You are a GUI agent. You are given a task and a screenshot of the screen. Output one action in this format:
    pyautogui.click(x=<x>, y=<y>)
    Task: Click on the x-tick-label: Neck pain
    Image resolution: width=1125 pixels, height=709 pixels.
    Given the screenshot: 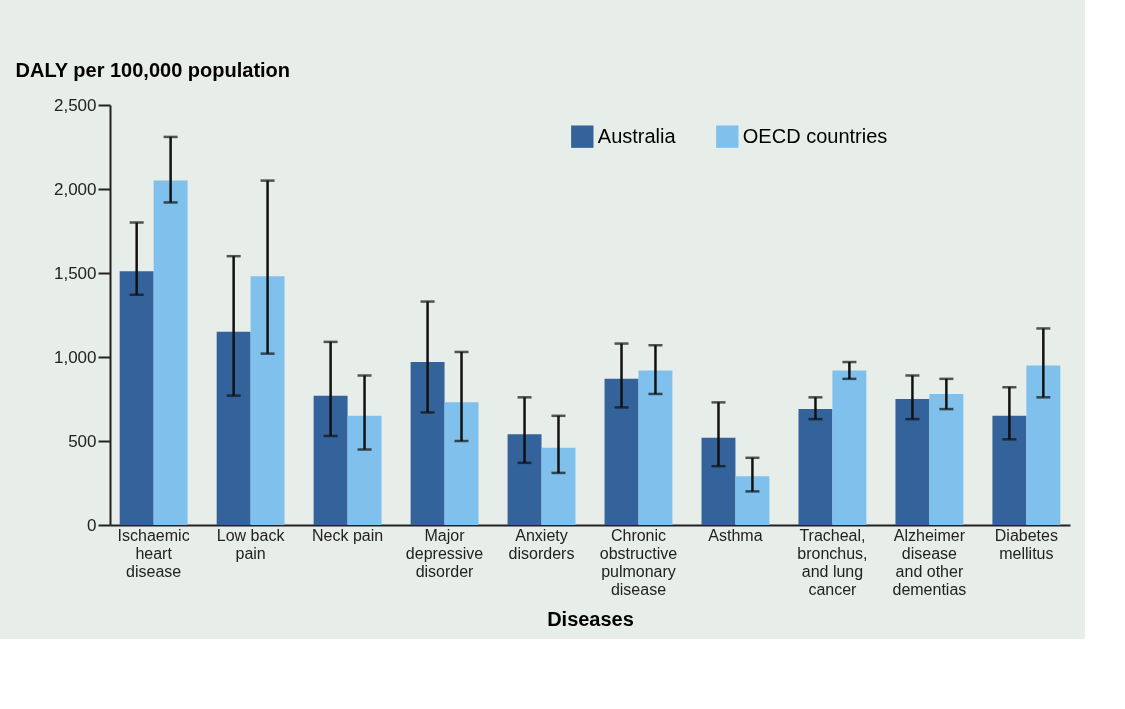 What is the action you would take?
    pyautogui.click(x=348, y=535)
    